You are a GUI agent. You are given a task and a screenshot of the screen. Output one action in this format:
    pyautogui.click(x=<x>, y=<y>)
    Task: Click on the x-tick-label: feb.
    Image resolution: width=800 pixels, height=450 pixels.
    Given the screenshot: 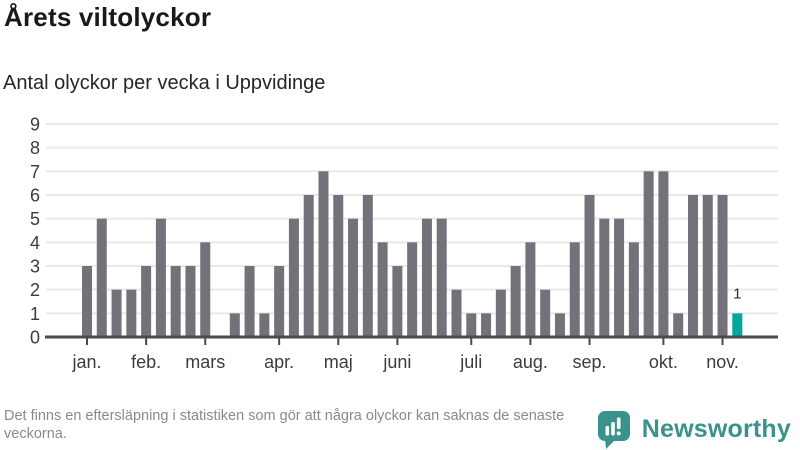 What is the action you would take?
    pyautogui.click(x=146, y=362)
    